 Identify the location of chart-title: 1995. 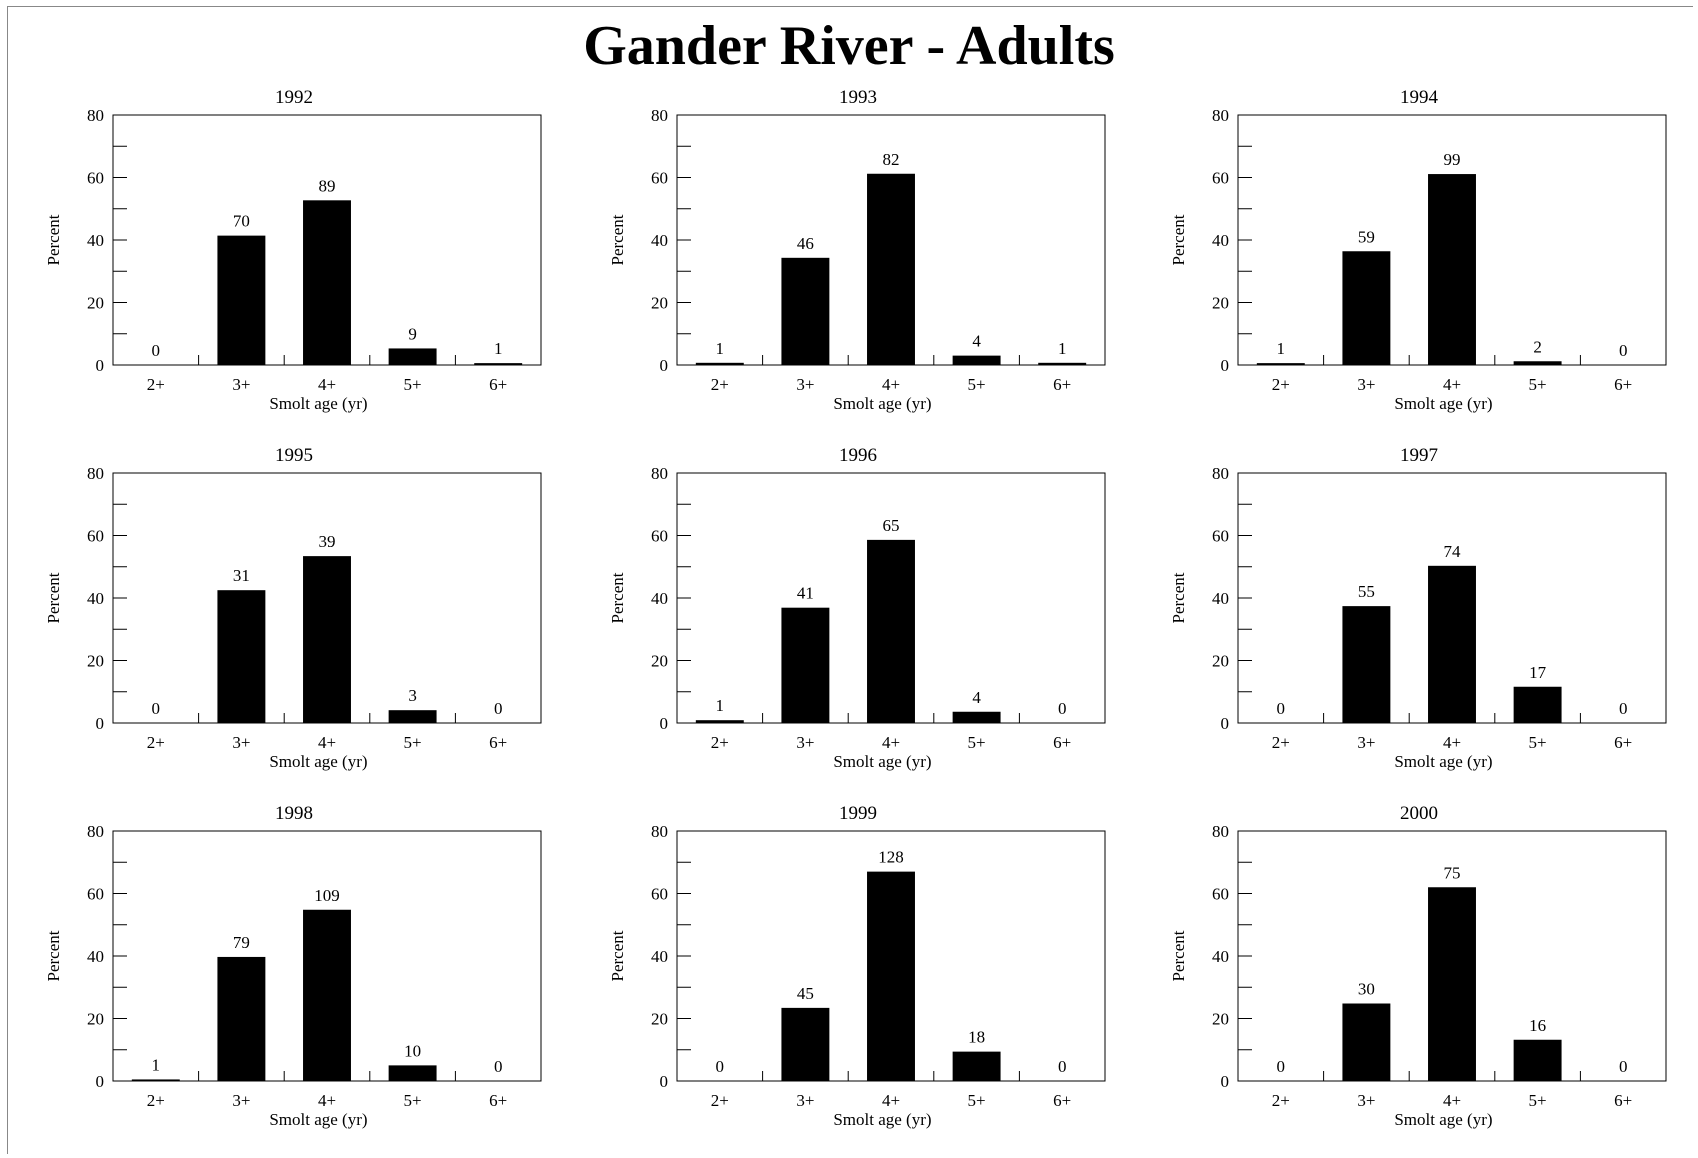
(294, 455).